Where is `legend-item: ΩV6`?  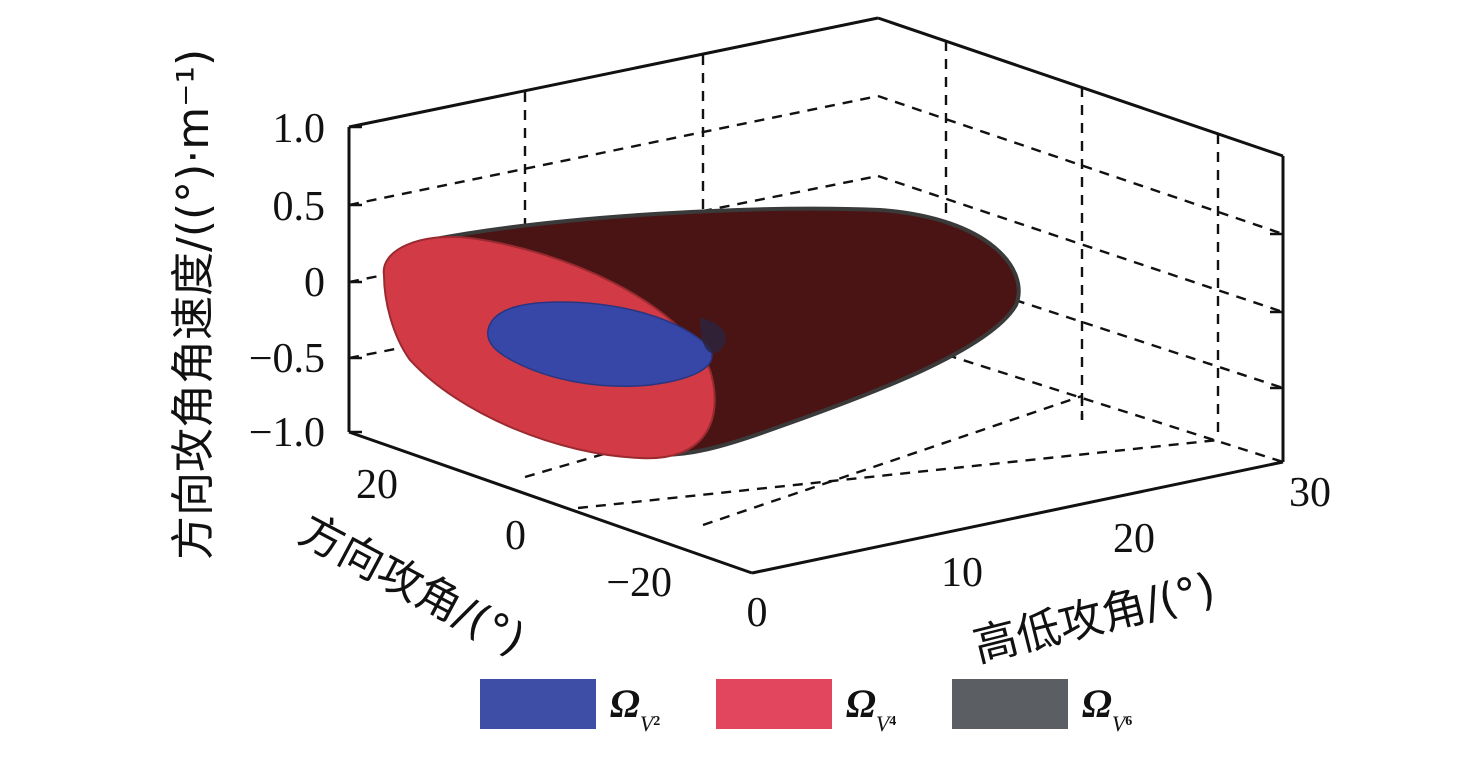
legend-item: ΩV6 is located at coordinates (1067, 714).